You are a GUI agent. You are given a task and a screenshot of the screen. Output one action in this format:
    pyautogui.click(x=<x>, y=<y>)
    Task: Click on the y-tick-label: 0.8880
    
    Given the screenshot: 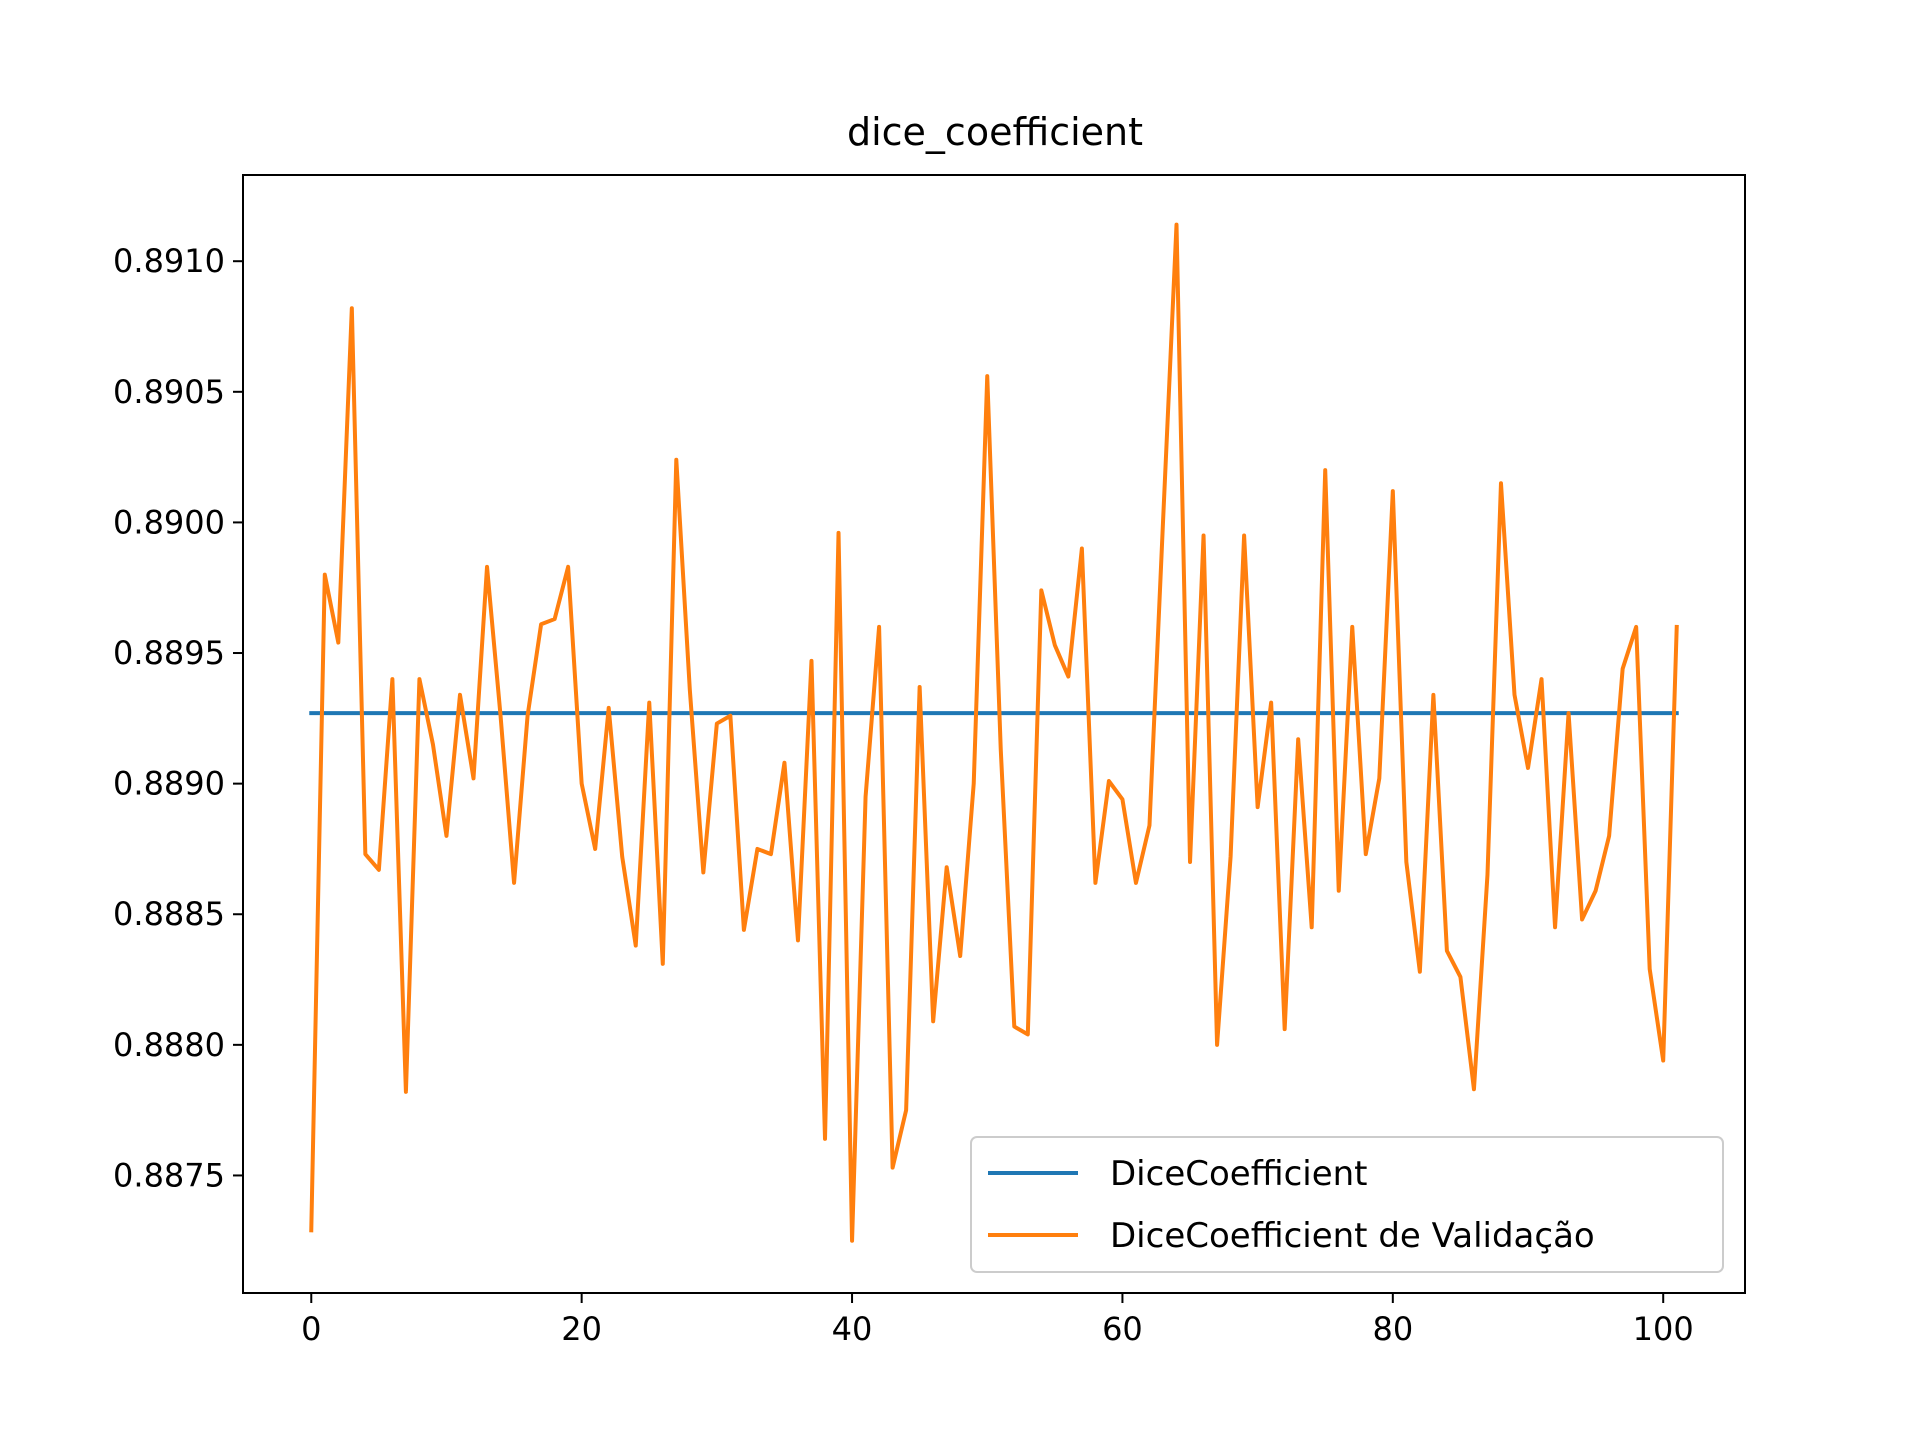 What is the action you would take?
    pyautogui.click(x=169, y=1045)
    